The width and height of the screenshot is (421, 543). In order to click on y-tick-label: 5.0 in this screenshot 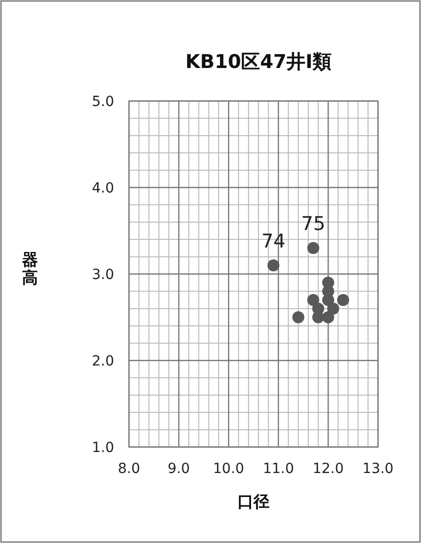, I will do `click(103, 102)`.